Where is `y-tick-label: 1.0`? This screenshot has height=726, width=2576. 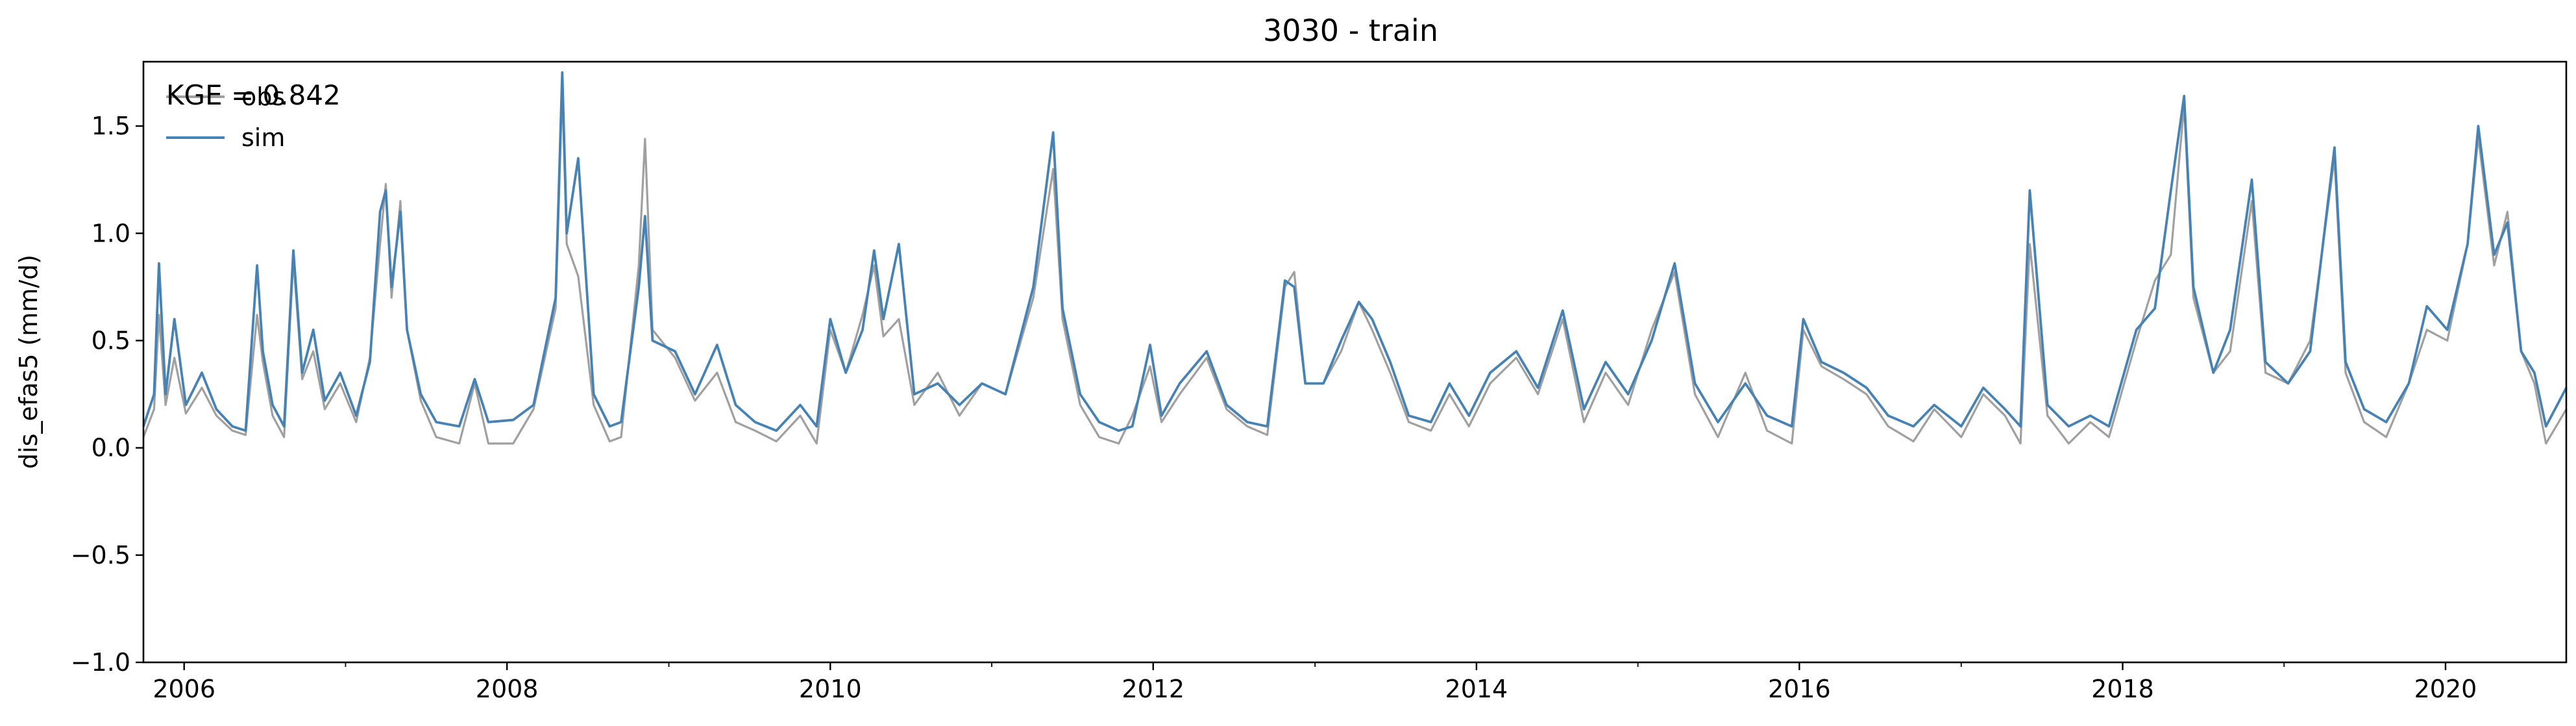 y-tick-label: 1.0 is located at coordinates (111, 233).